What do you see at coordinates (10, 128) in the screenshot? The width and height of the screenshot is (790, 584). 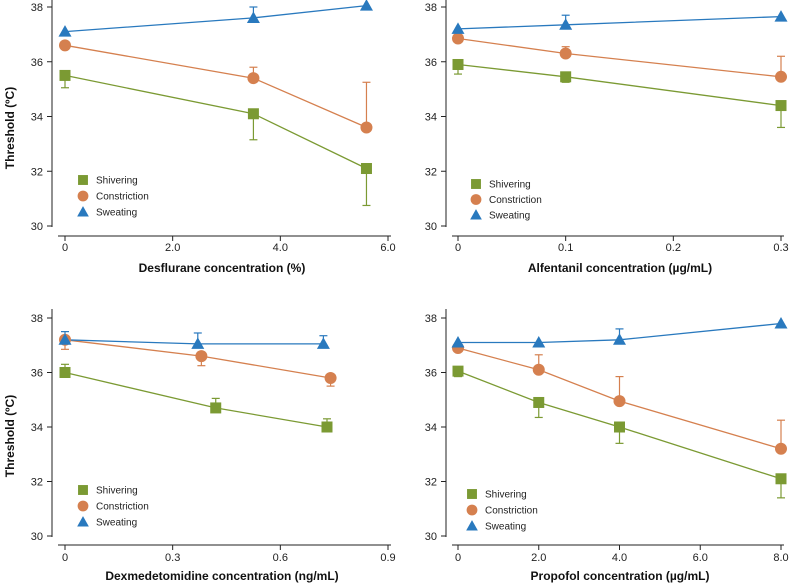 I see `y-axis-label: Threshold (ºC)` at bounding box center [10, 128].